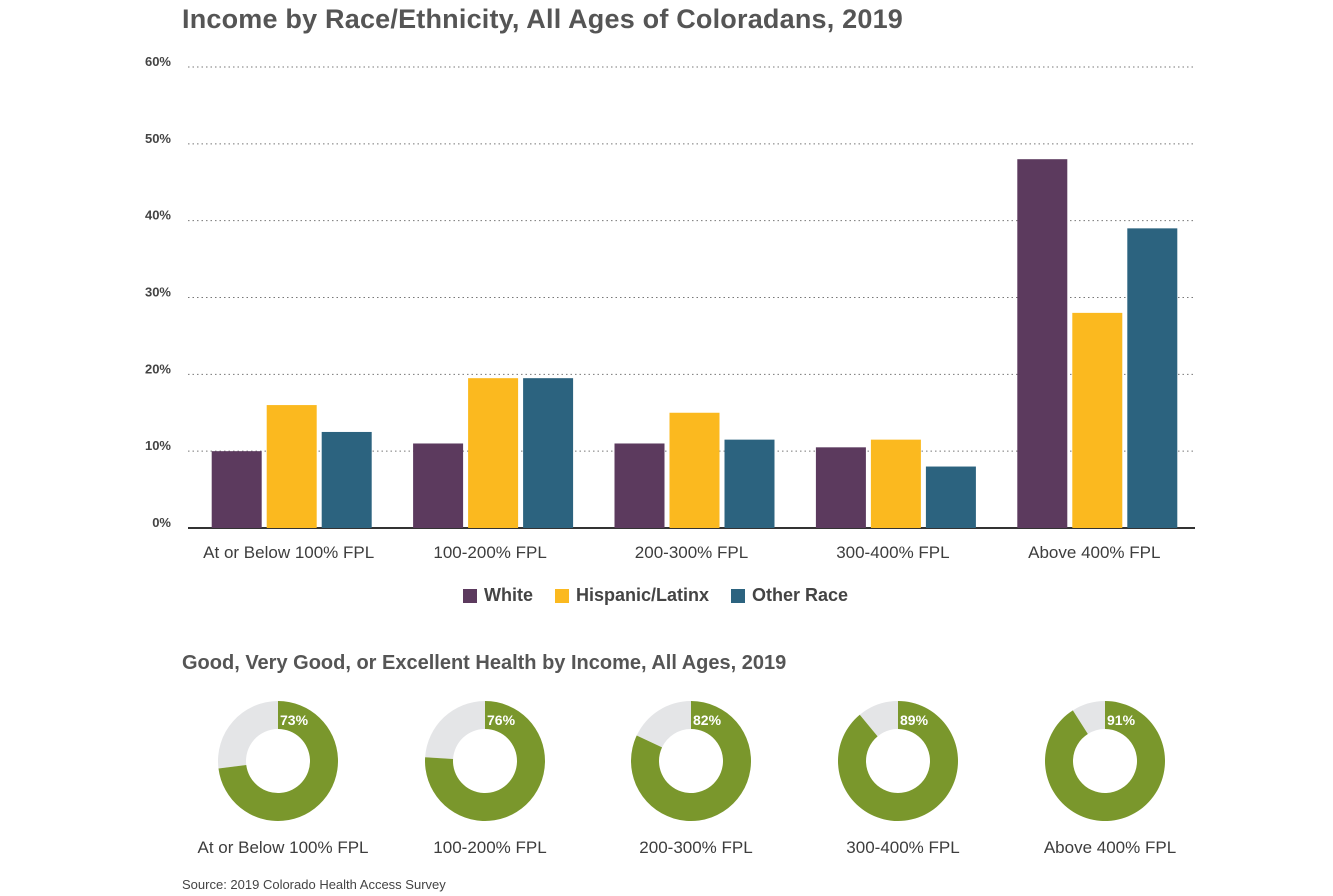 Image resolution: width=1333 pixels, height=896 pixels. Describe the element at coordinates (501, 720) in the screenshot. I see `donut-value-label: 76%` at that location.